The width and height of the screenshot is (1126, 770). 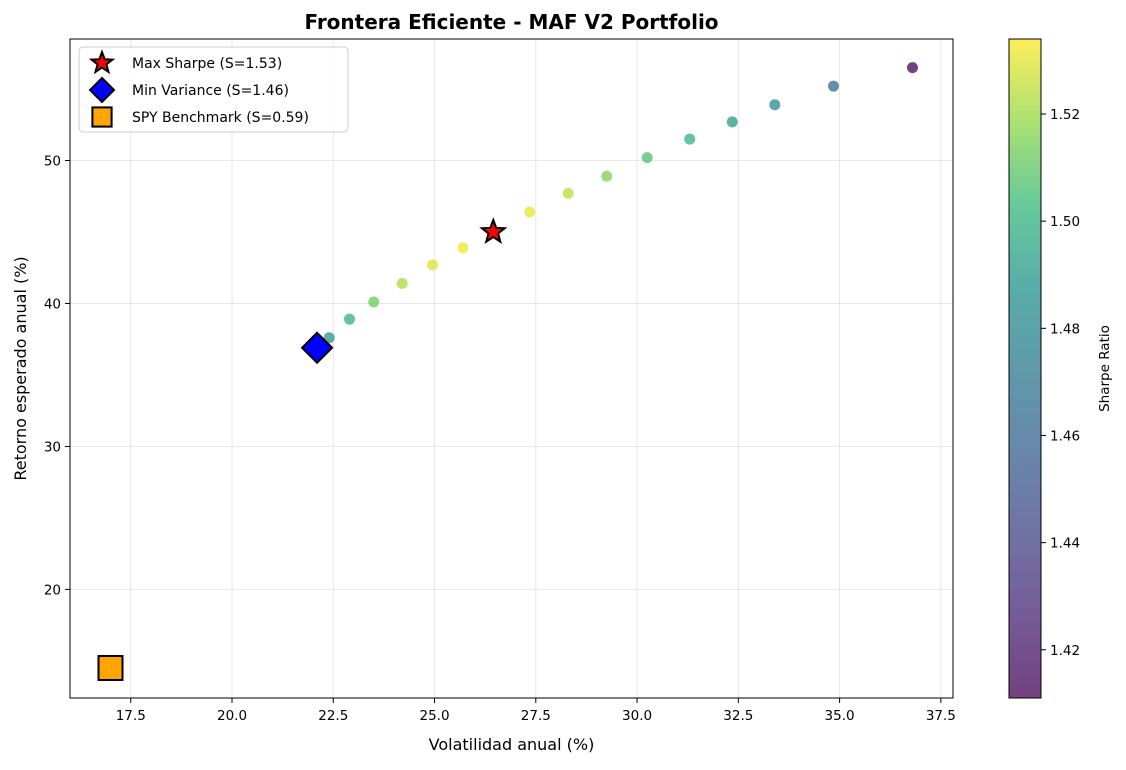 What do you see at coordinates (102, 90) in the screenshot?
I see `legend-min-variance-icon` at bounding box center [102, 90].